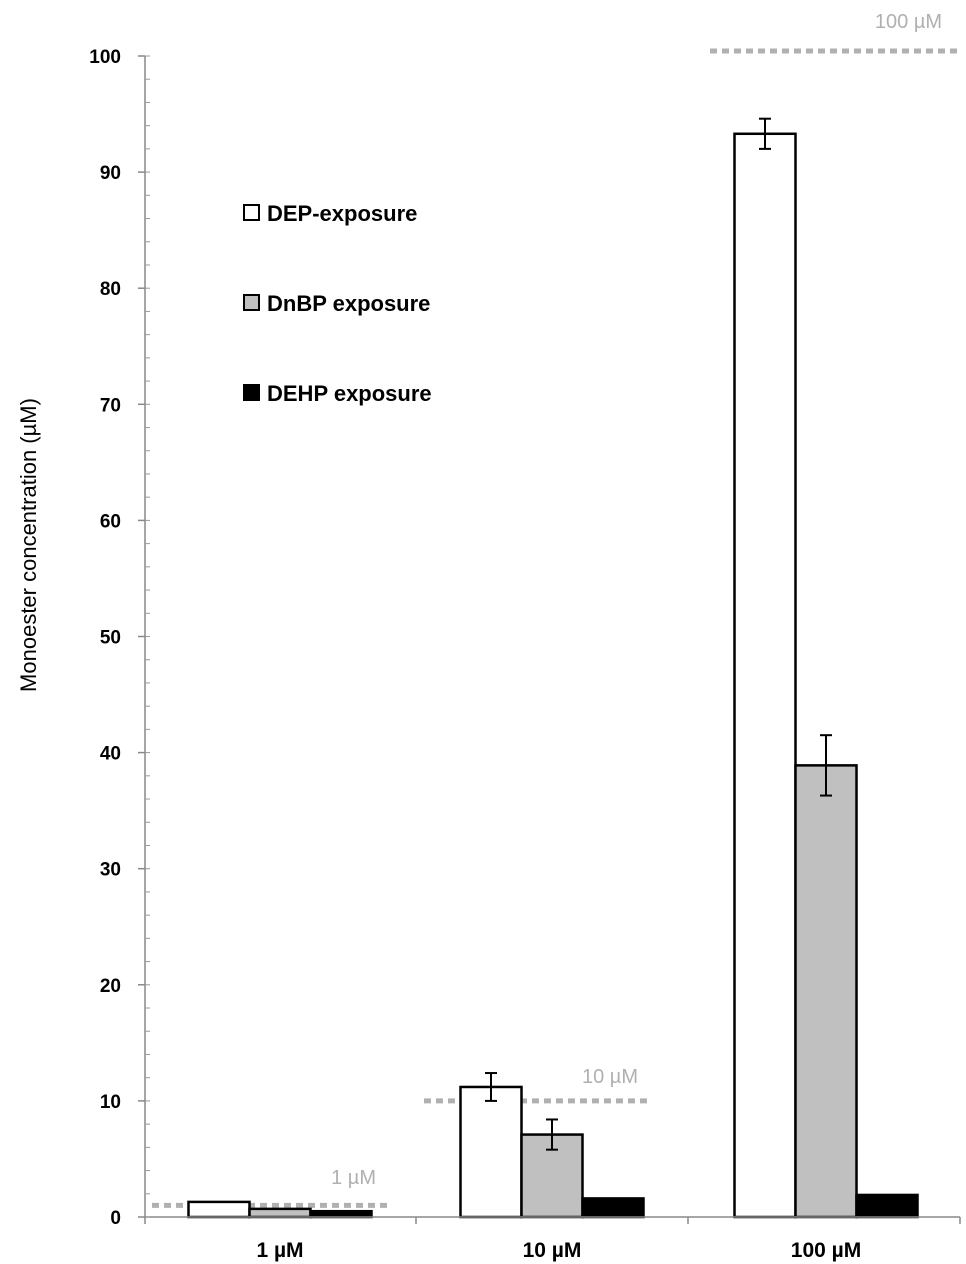  What do you see at coordinates (110, 1102) in the screenshot?
I see `y-tick-label: 10` at bounding box center [110, 1102].